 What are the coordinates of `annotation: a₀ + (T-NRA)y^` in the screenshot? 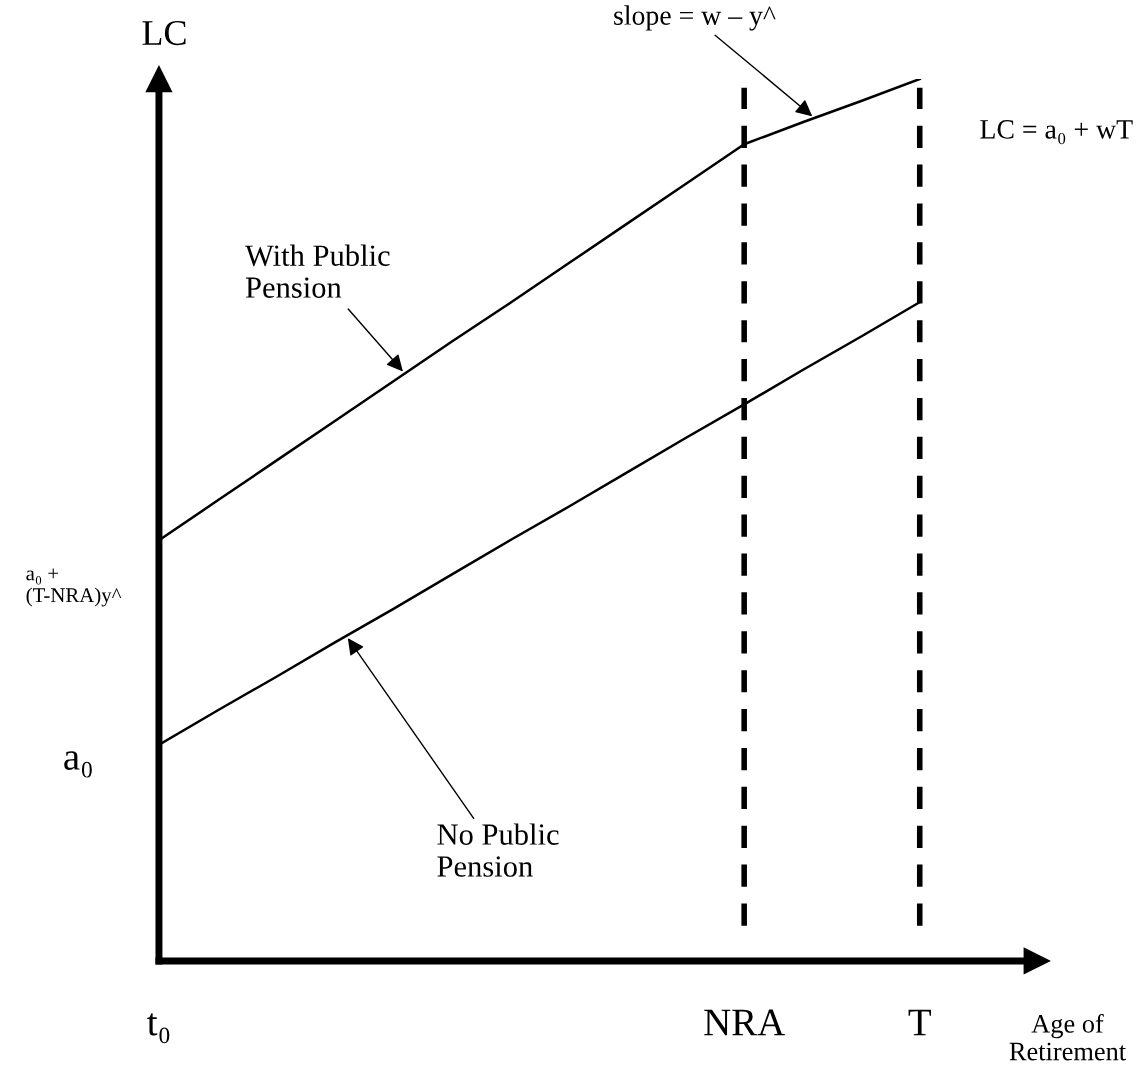 It's located at (74, 587).